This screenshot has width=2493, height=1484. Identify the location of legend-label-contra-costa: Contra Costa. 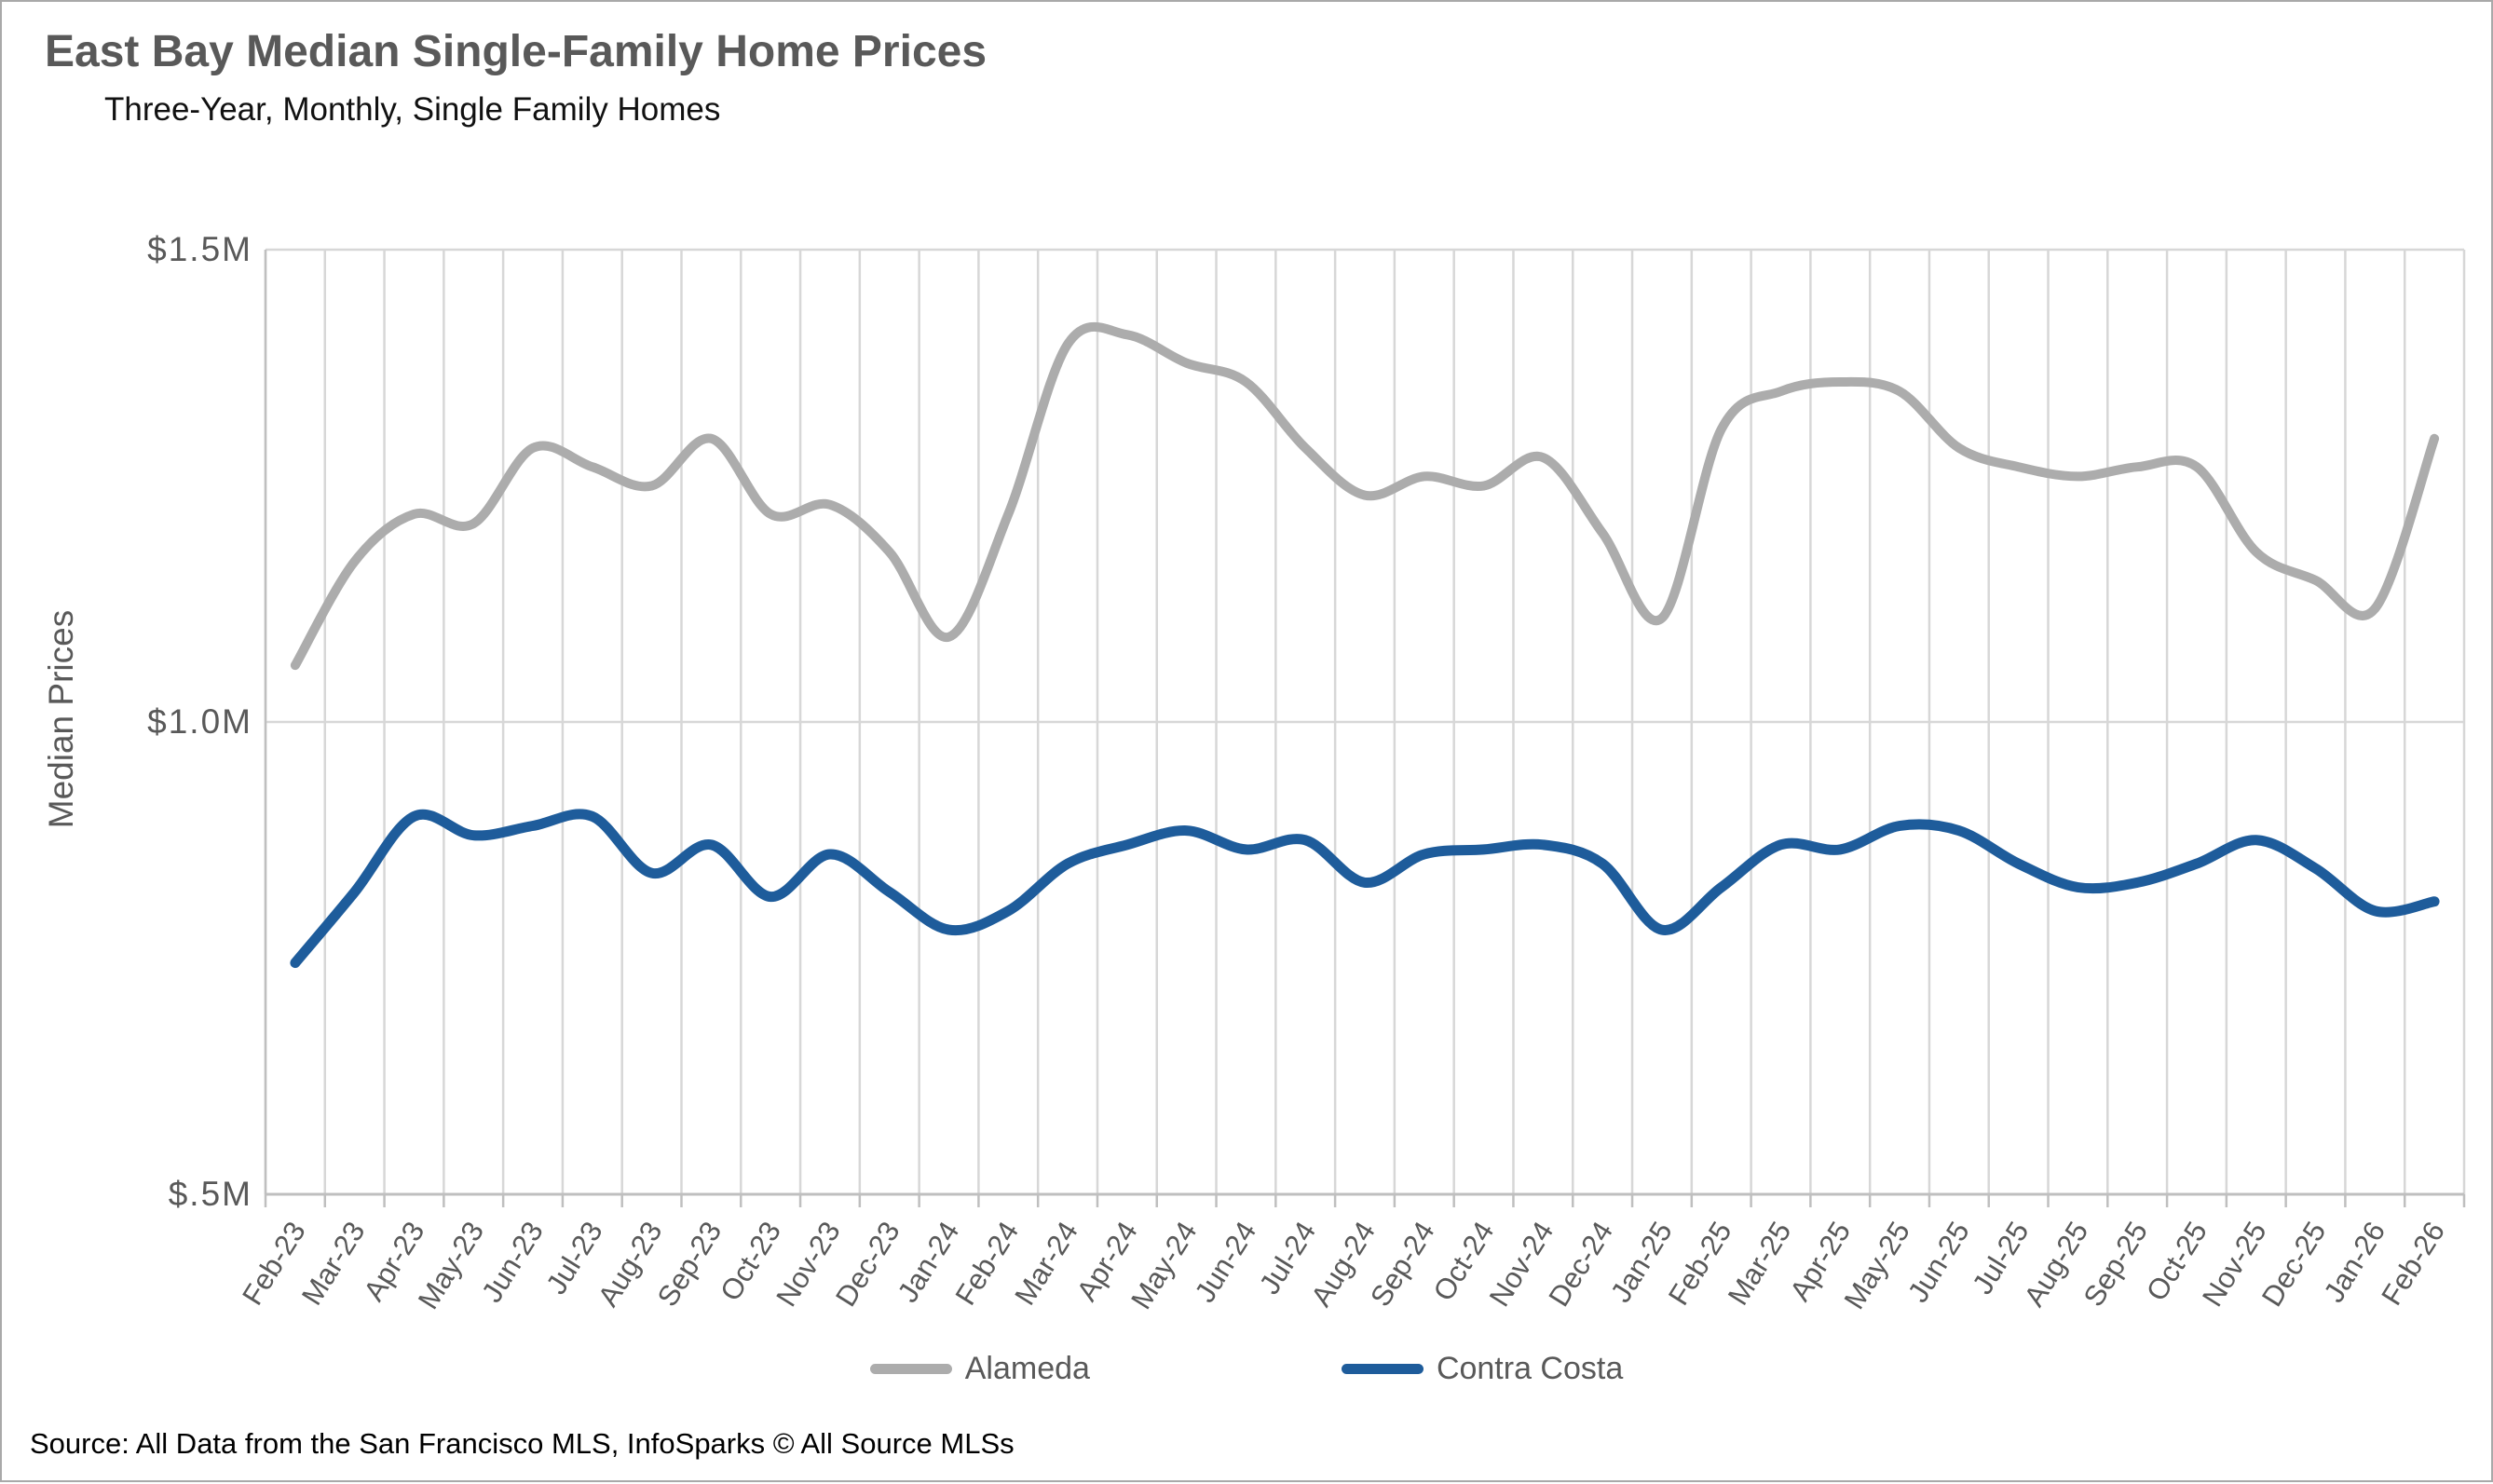
(1530, 1369).